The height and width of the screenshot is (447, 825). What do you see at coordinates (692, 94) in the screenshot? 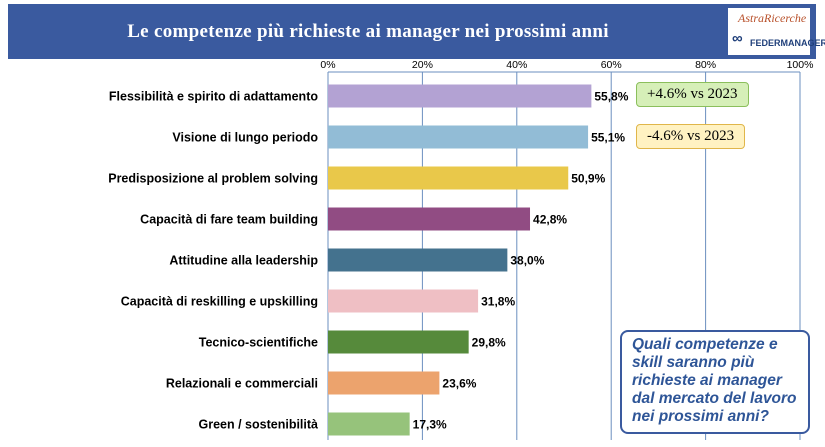
I see `change-note-flessibilita: +4.6% vs 2023` at bounding box center [692, 94].